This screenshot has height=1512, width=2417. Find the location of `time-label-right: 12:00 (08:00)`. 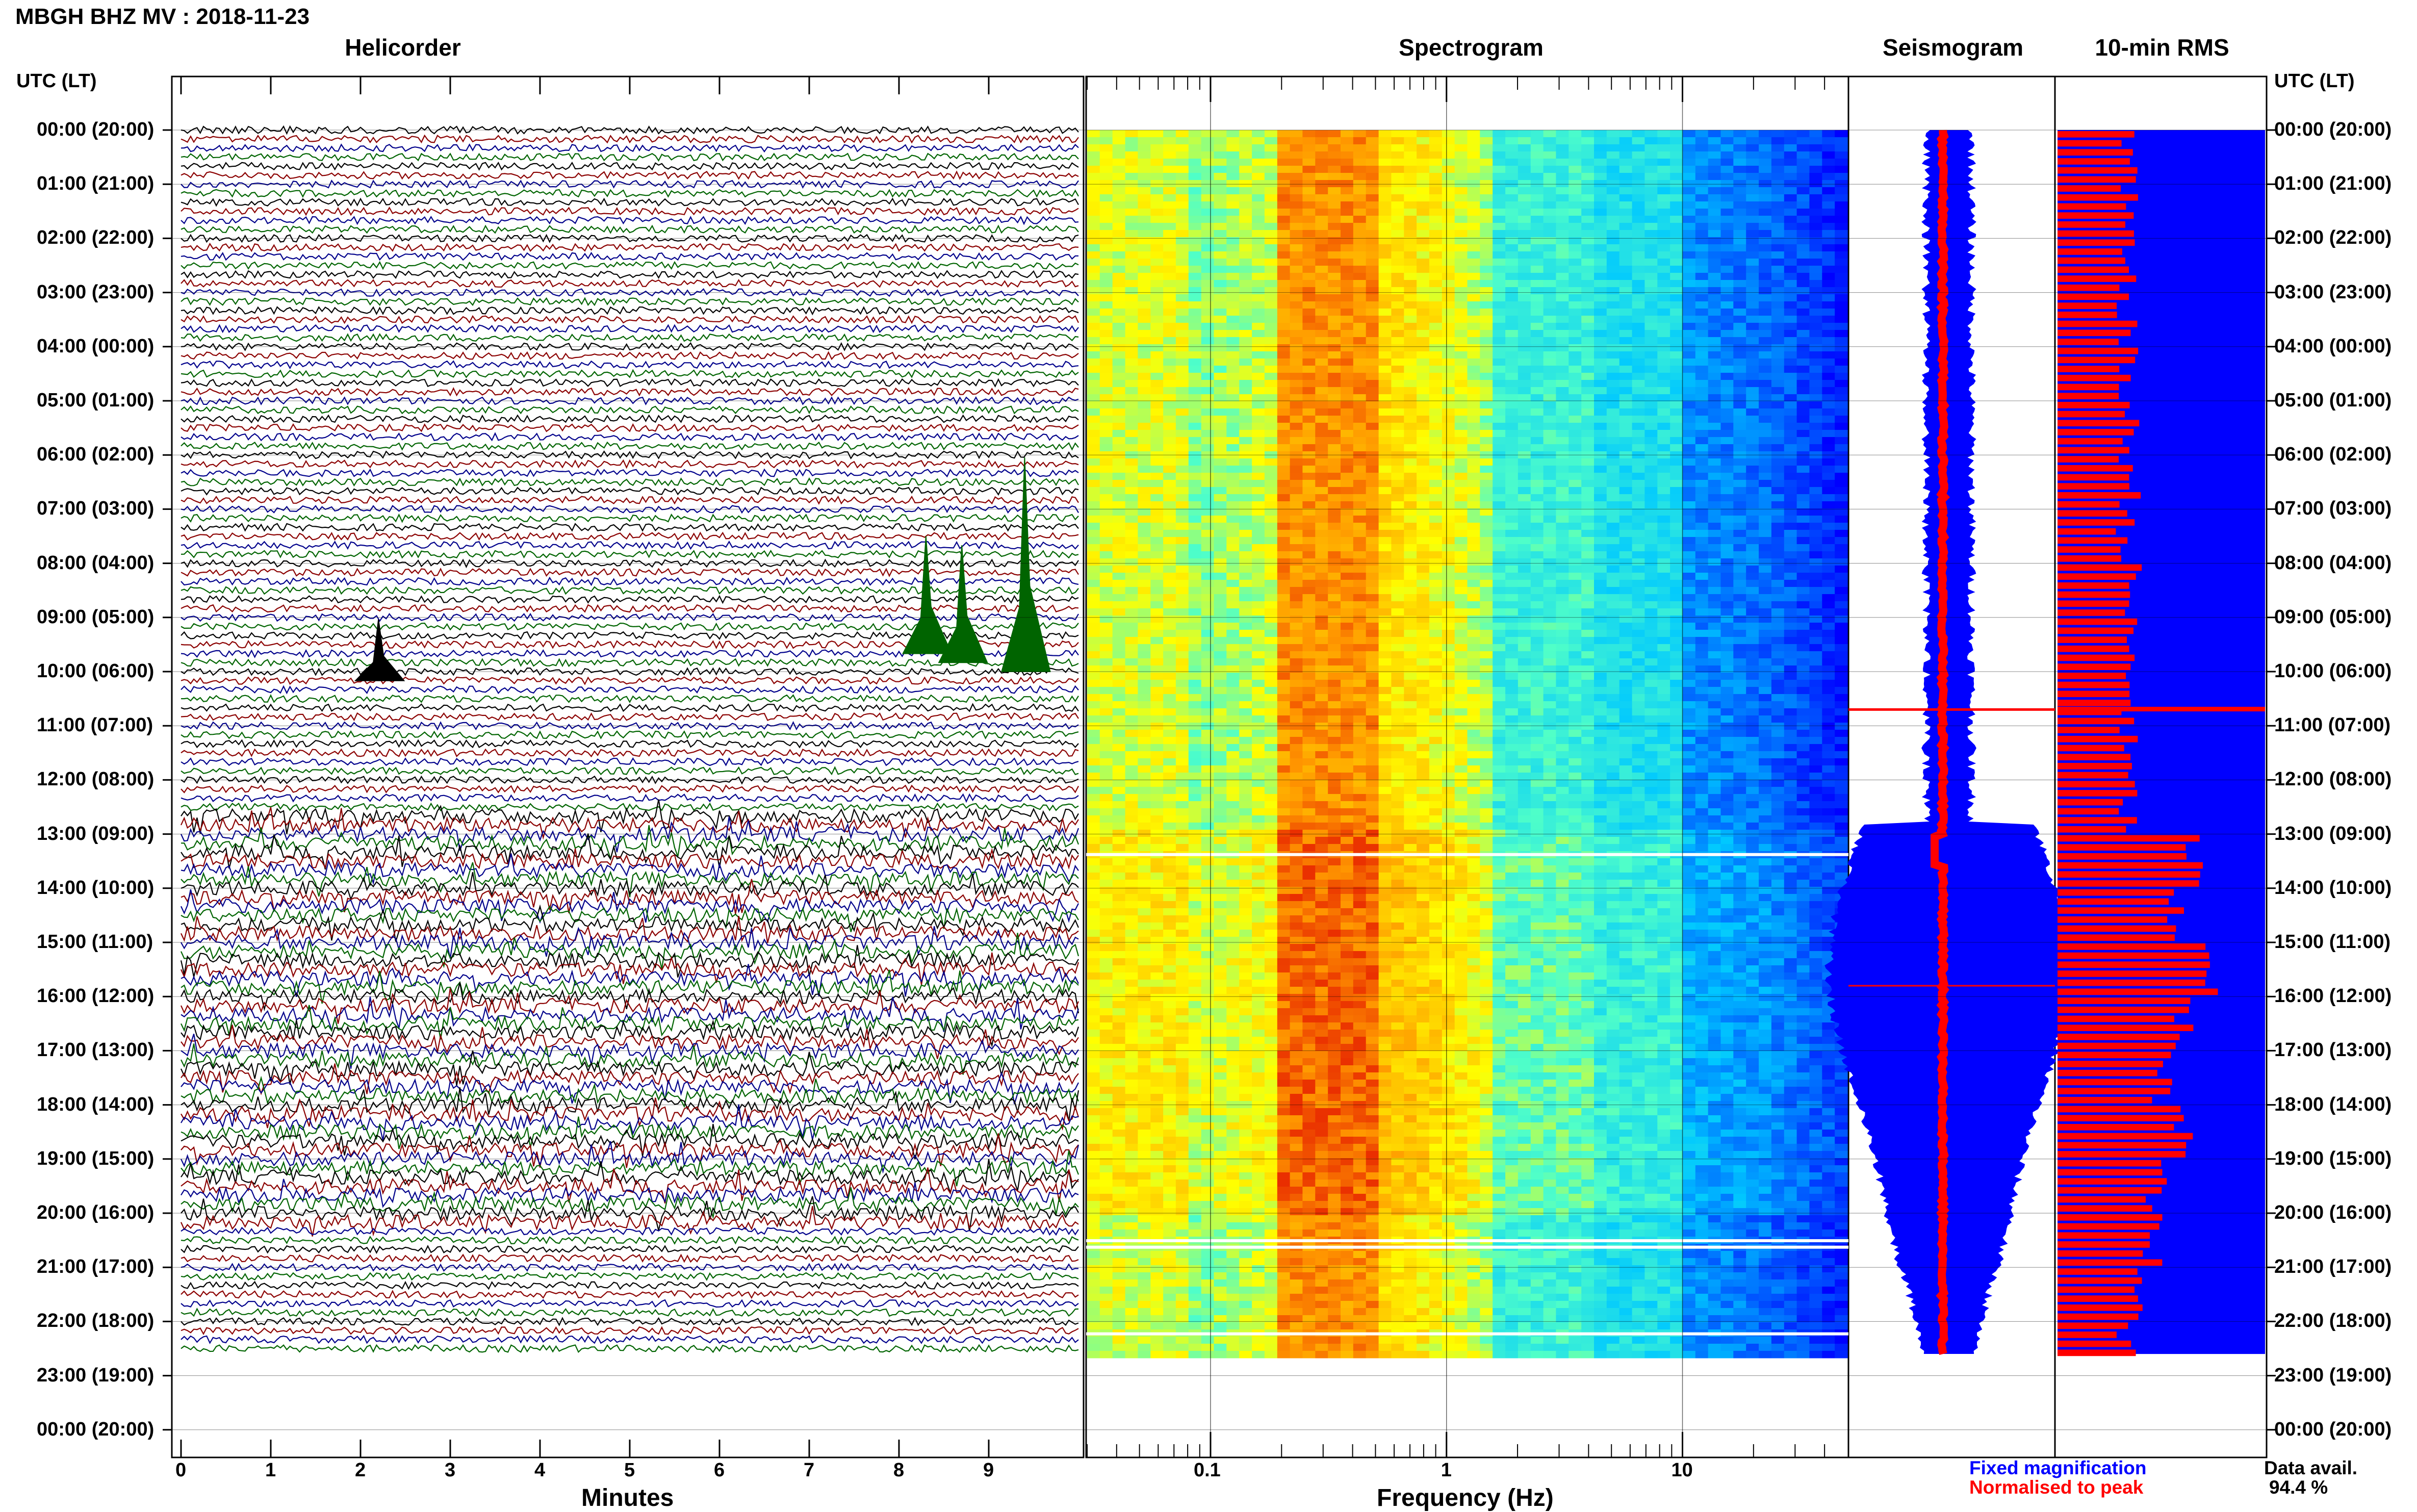

time-label-right: 12:00 (08:00) is located at coordinates (2333, 779).